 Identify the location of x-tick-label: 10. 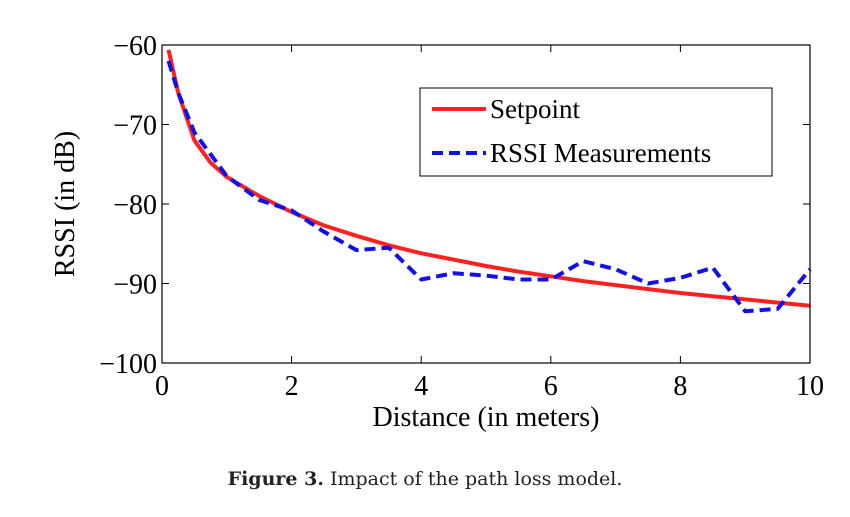
(810, 386).